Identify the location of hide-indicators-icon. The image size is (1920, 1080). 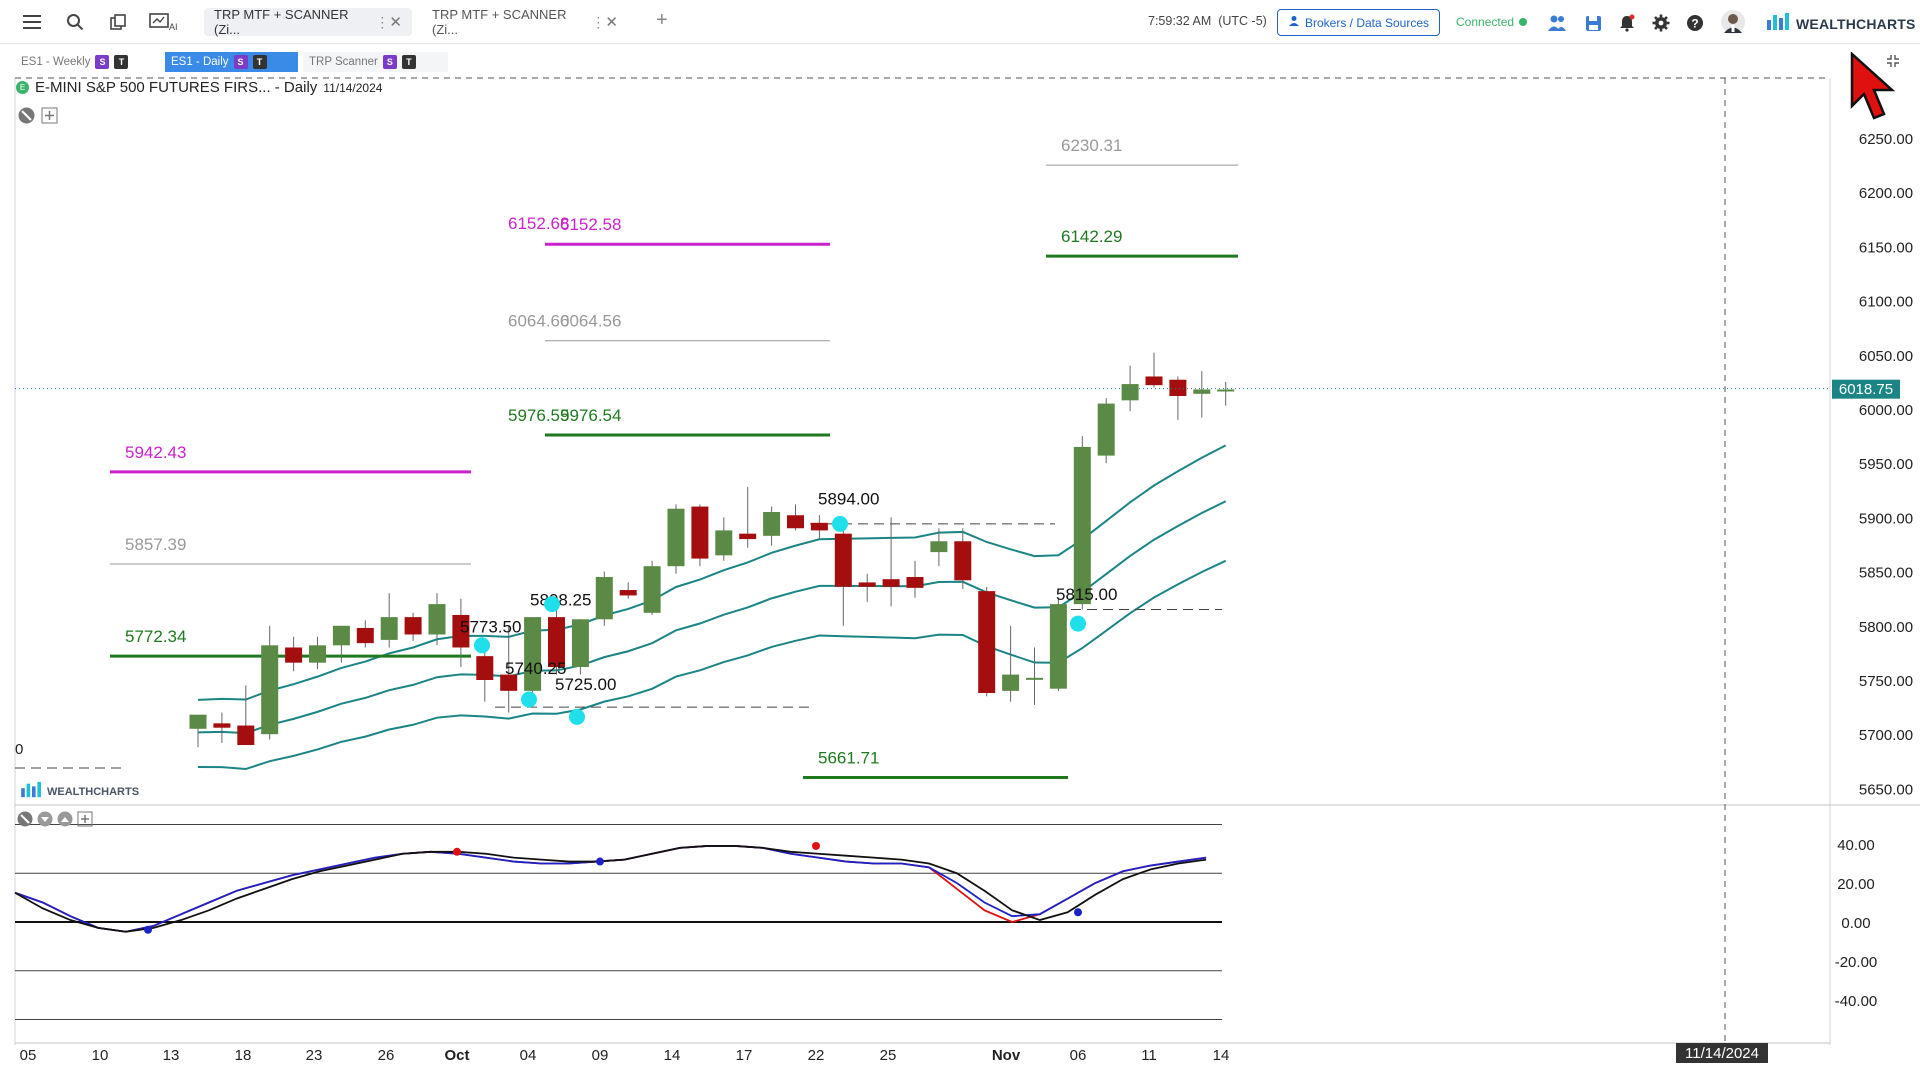
(26, 118).